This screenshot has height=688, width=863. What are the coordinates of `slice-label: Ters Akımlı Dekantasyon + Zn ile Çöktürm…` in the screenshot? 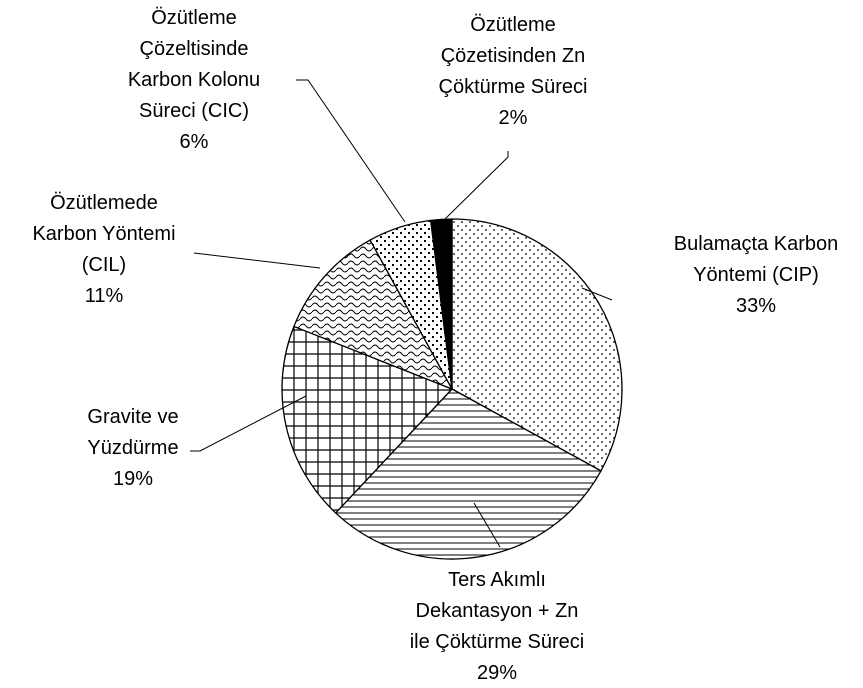 It's located at (497, 611).